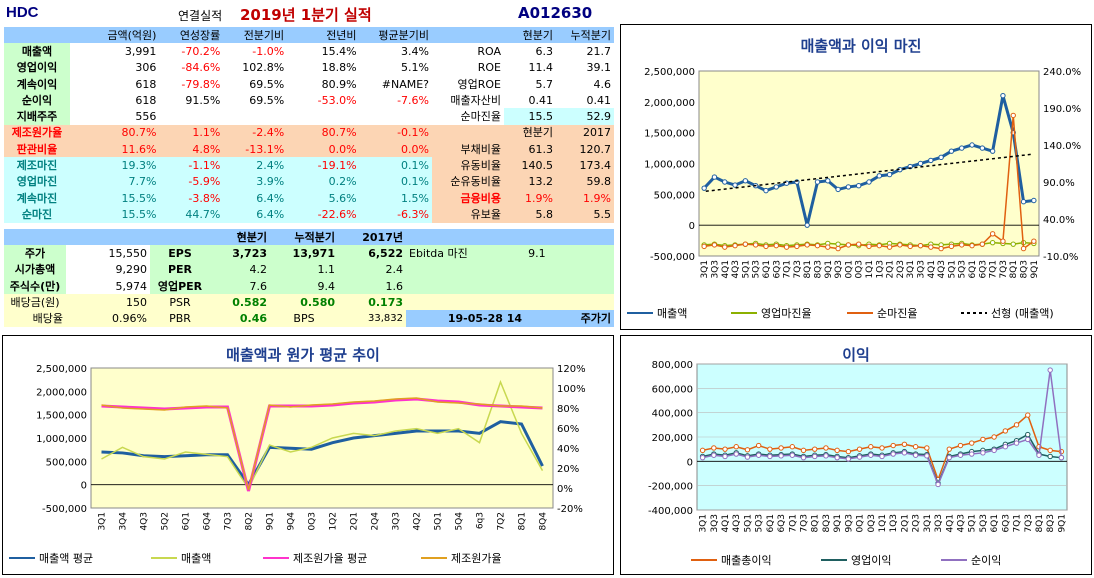 Image resolution: width=1094 pixels, height=578 pixels. What do you see at coordinates (1062, 109) in the screenshot?
I see `y2-tick-label: 190.0%` at bounding box center [1062, 109].